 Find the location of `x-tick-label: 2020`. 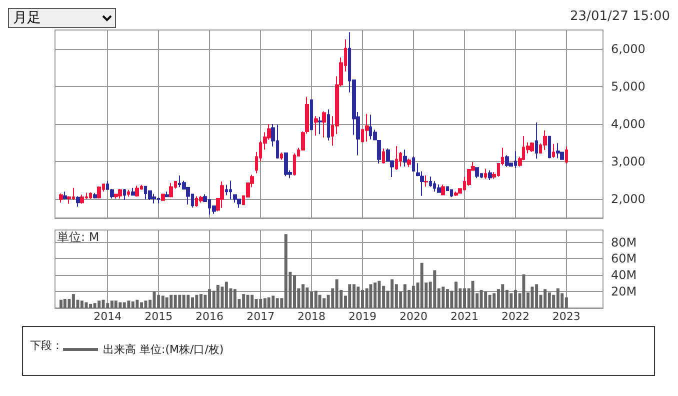

x-tick-label: 2020 is located at coordinates (413, 316).